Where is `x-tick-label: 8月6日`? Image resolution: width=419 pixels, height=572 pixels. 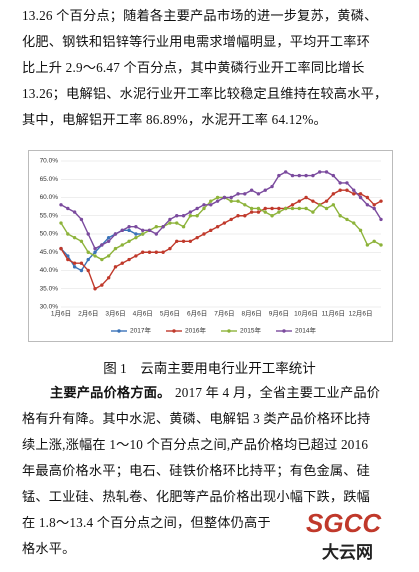 x-tick-label: 8月6日 is located at coordinates (252, 314).